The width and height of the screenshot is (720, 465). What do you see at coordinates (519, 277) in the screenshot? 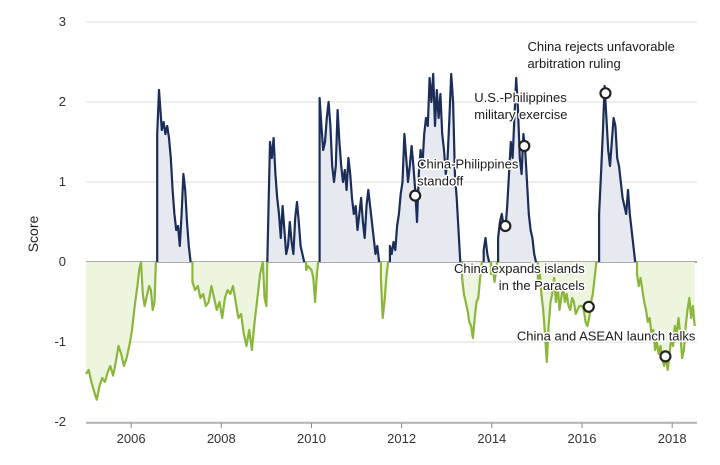
I see `annotation-label: China expands islands in the Paracels` at bounding box center [519, 277].